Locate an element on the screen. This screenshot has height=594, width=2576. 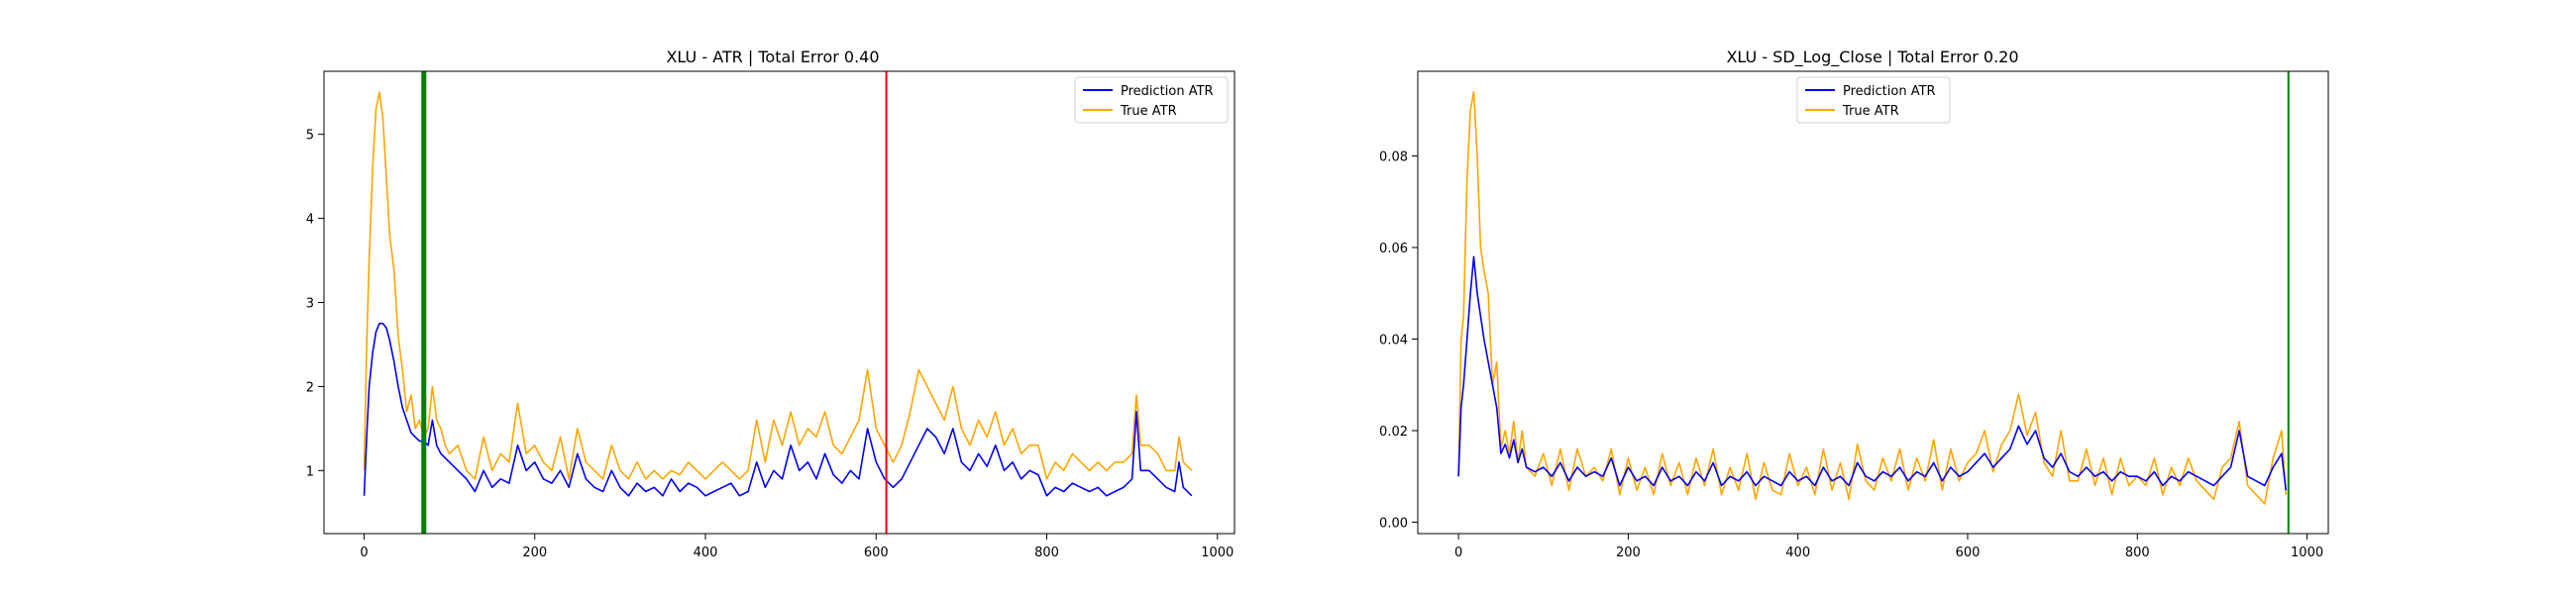
y-tick-label: 0.02 is located at coordinates (1394, 432).